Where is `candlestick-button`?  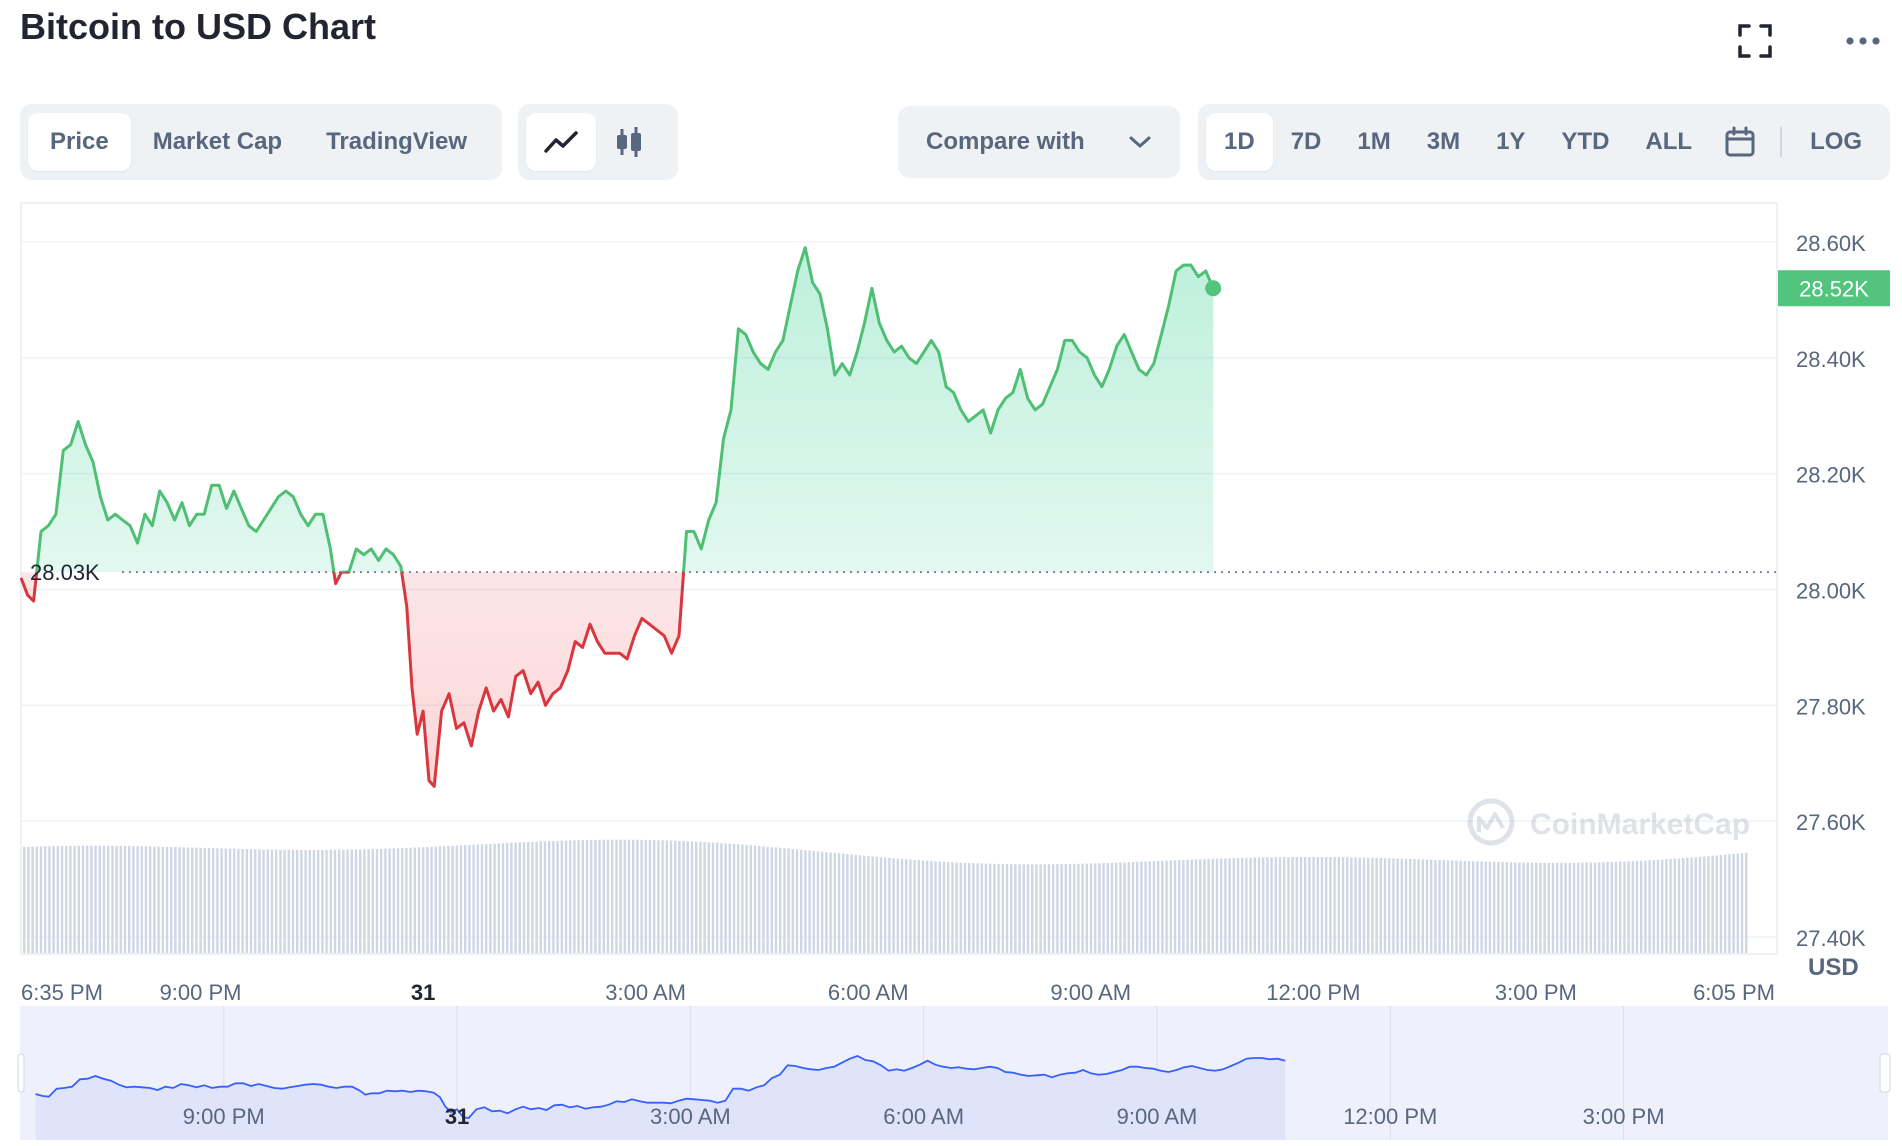 candlestick-button is located at coordinates (629, 142).